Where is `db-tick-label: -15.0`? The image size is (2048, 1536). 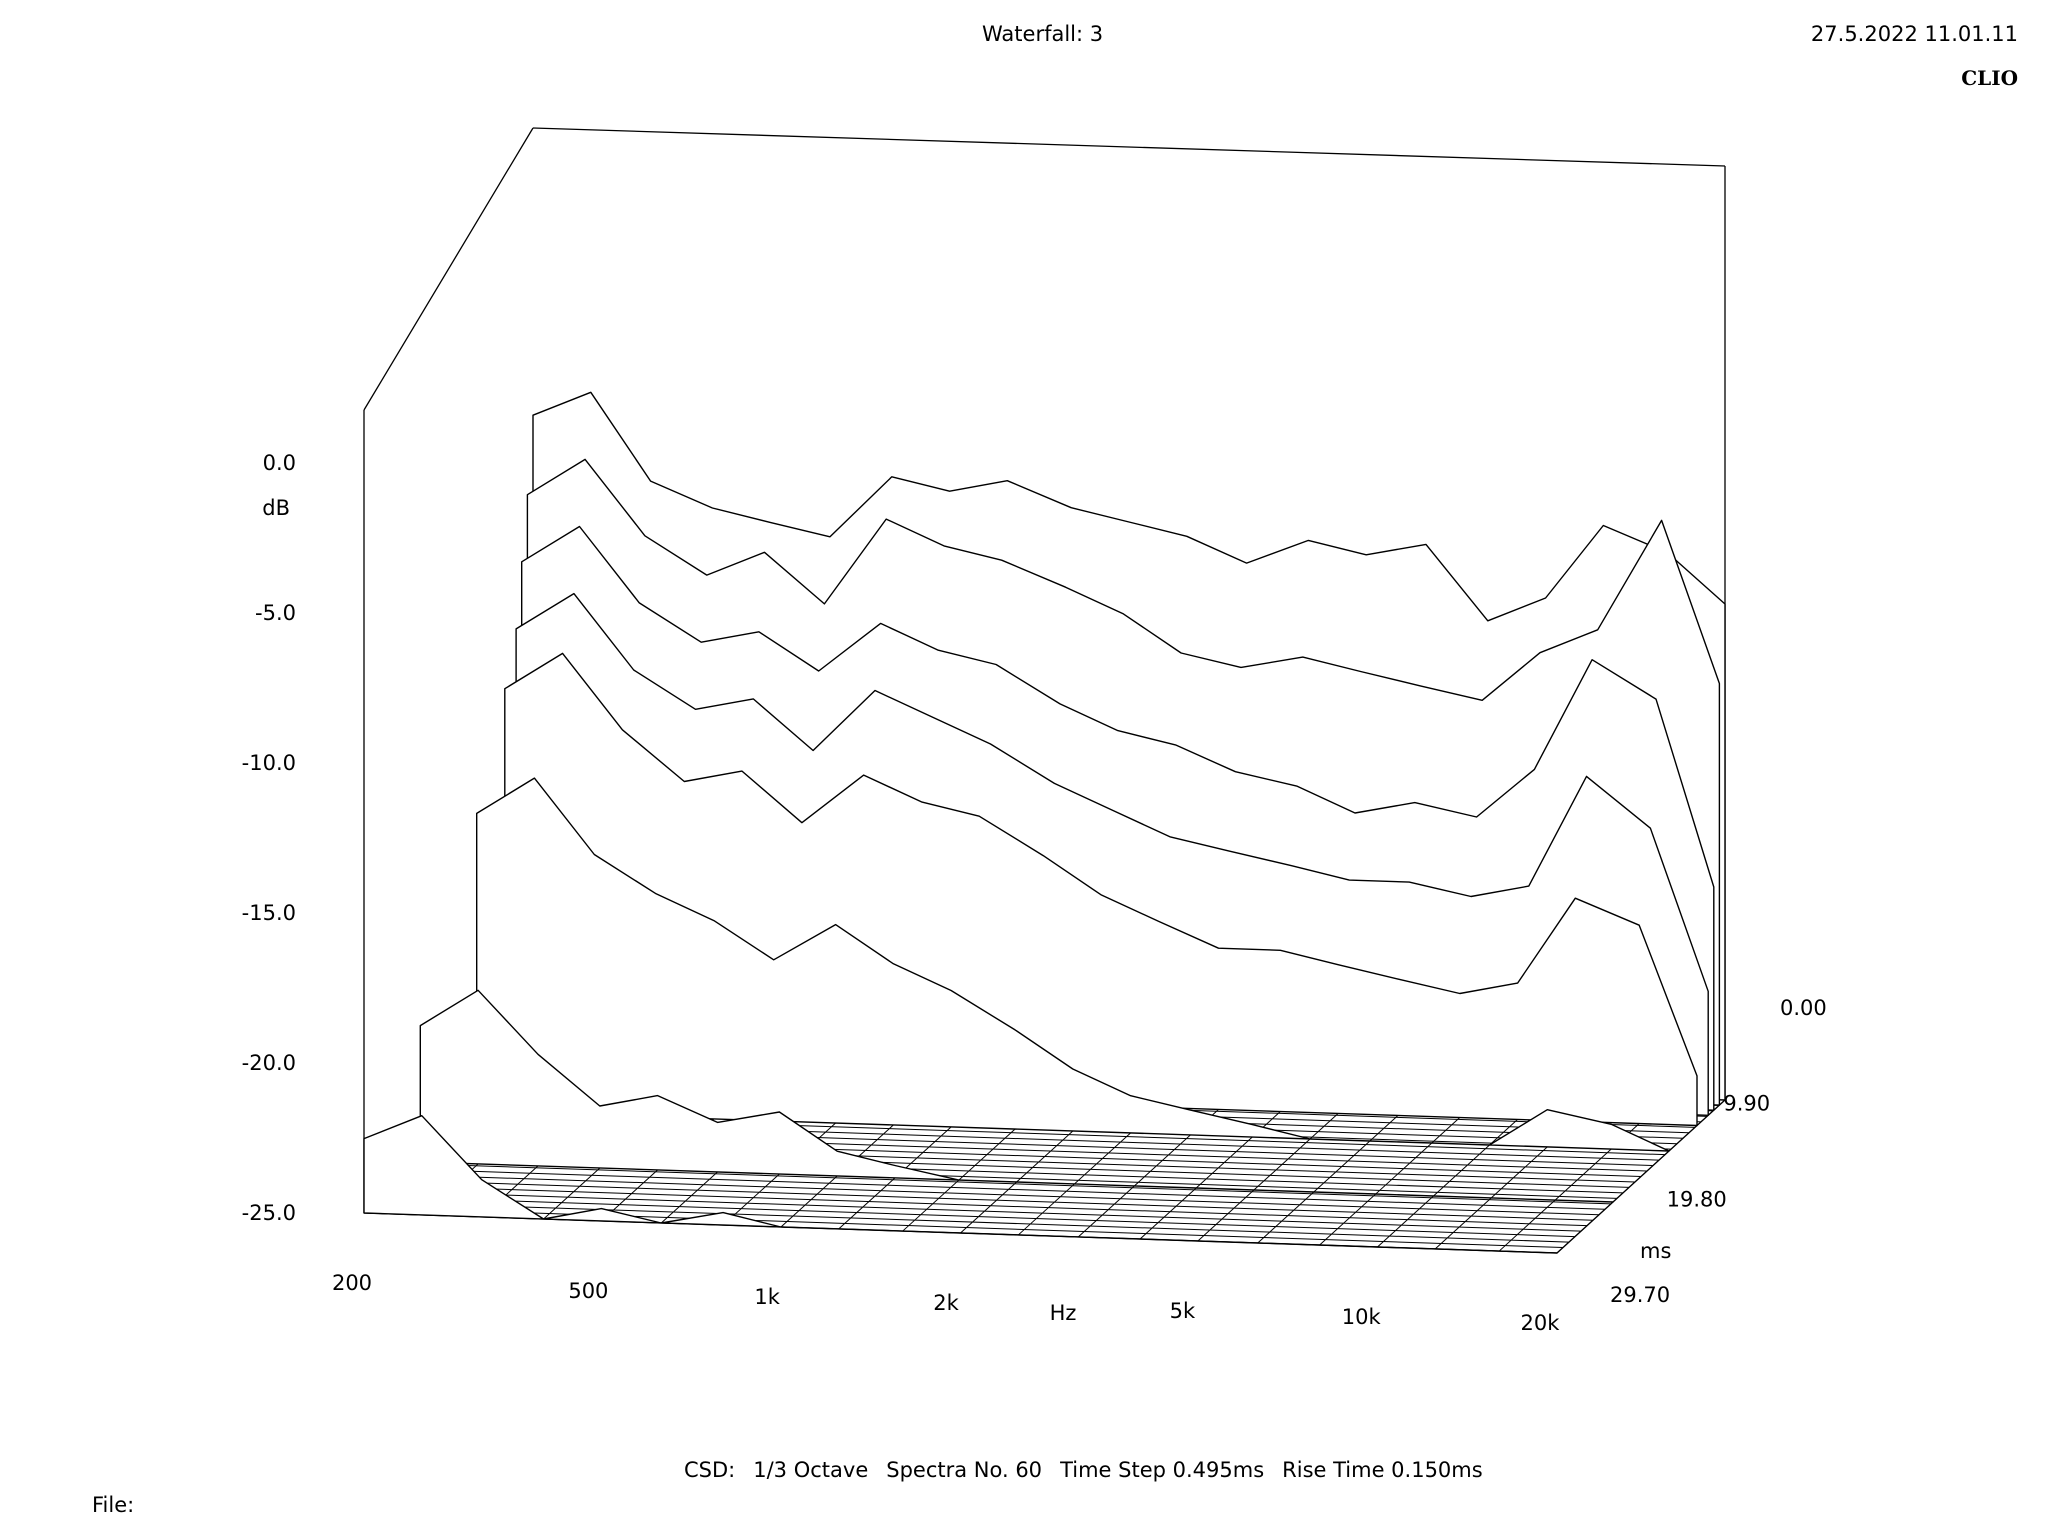 db-tick-label: -15.0 is located at coordinates (269, 913).